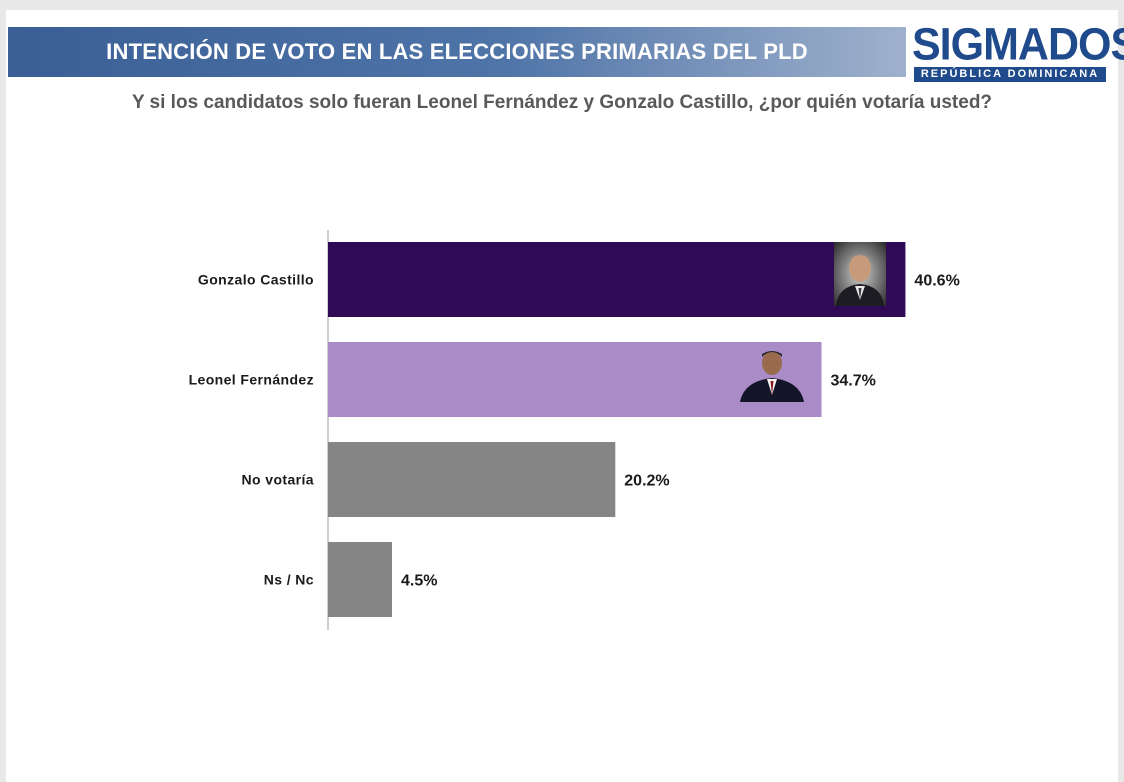  What do you see at coordinates (256, 280) in the screenshot?
I see `category-label-0: Gonzalo Castillo` at bounding box center [256, 280].